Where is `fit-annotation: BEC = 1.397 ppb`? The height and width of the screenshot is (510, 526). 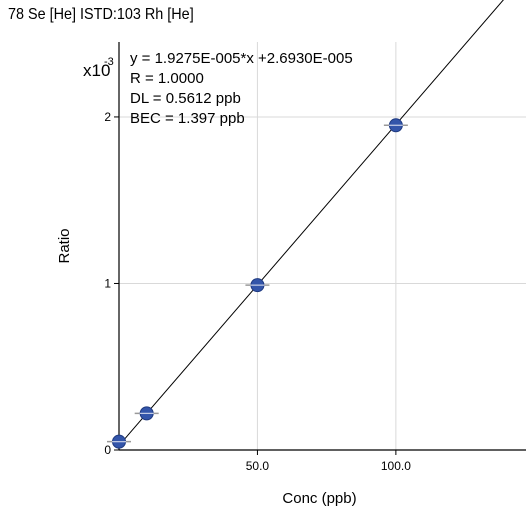
fit-annotation: BEC = 1.397 ppb is located at coordinates (187, 118).